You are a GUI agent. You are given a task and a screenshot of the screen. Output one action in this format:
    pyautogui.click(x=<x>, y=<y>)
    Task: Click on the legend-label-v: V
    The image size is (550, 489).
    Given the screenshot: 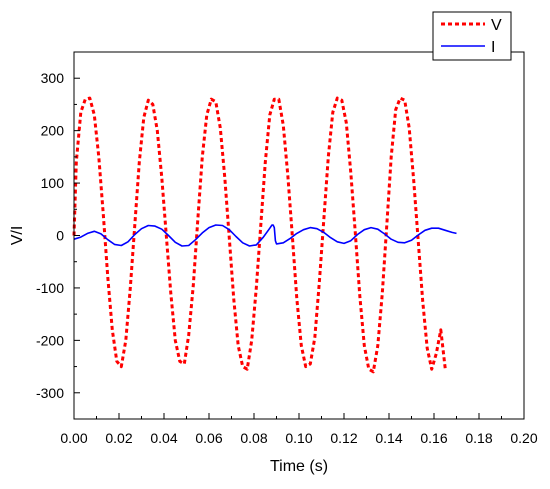 What is the action you would take?
    pyautogui.click(x=496, y=25)
    